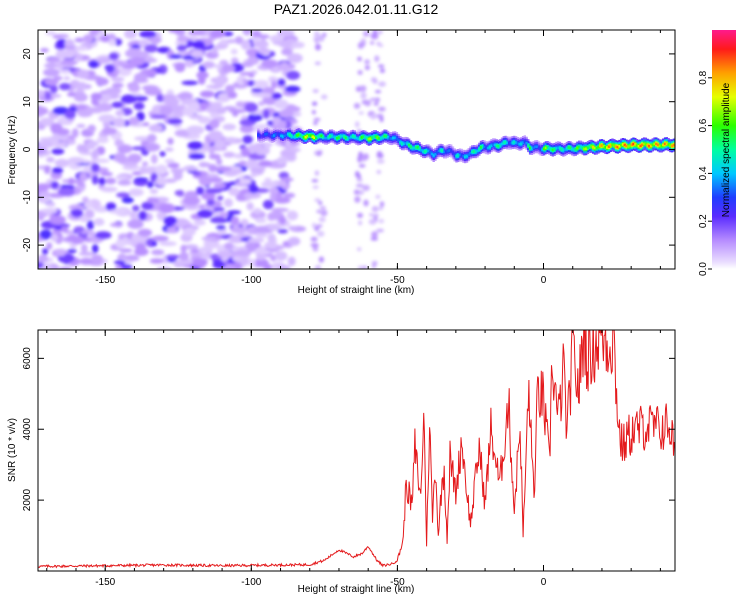 Image resolution: width=750 pixels, height=600 pixels. What do you see at coordinates (27, 197) in the screenshot?
I see `spectrogram-y-tick-label: -10` at bounding box center [27, 197].